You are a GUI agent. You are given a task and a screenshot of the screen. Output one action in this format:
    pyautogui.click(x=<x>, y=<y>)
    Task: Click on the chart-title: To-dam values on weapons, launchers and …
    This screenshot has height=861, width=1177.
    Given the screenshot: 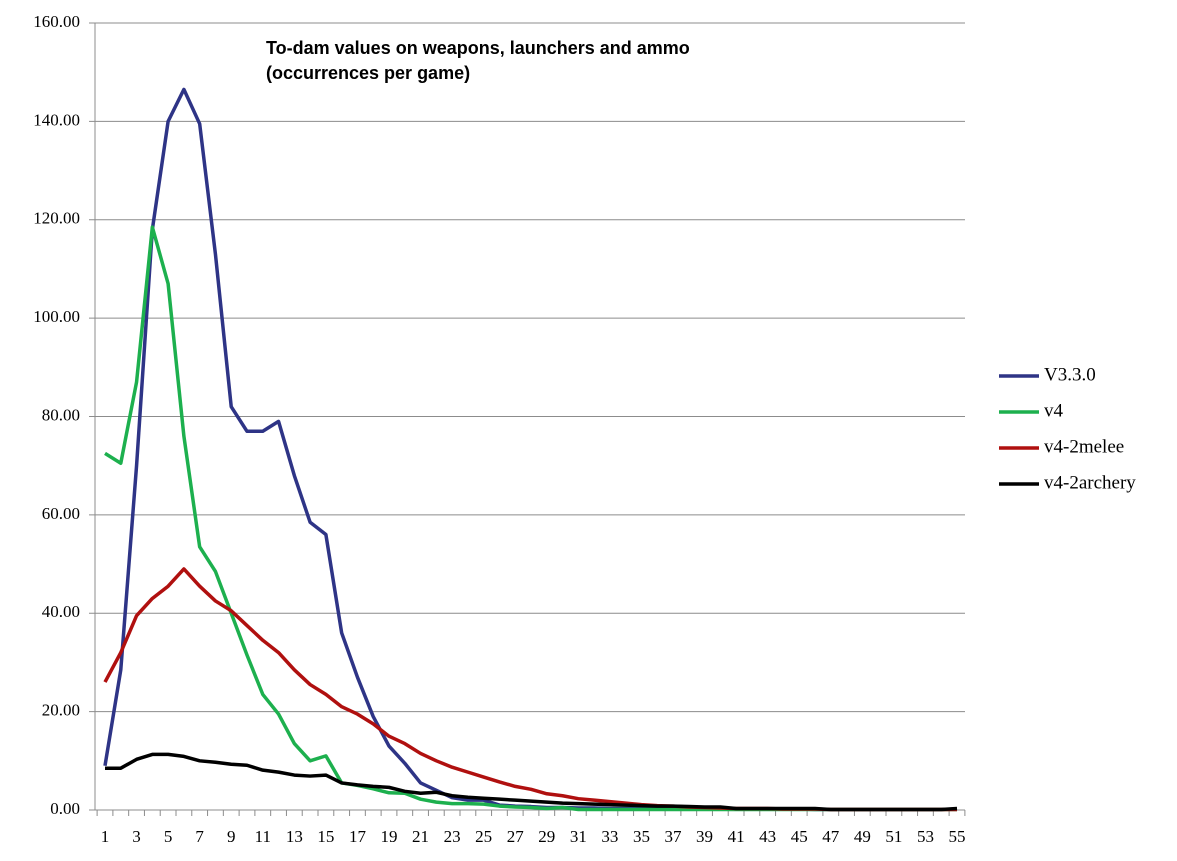 What is the action you would take?
    pyautogui.click(x=478, y=48)
    